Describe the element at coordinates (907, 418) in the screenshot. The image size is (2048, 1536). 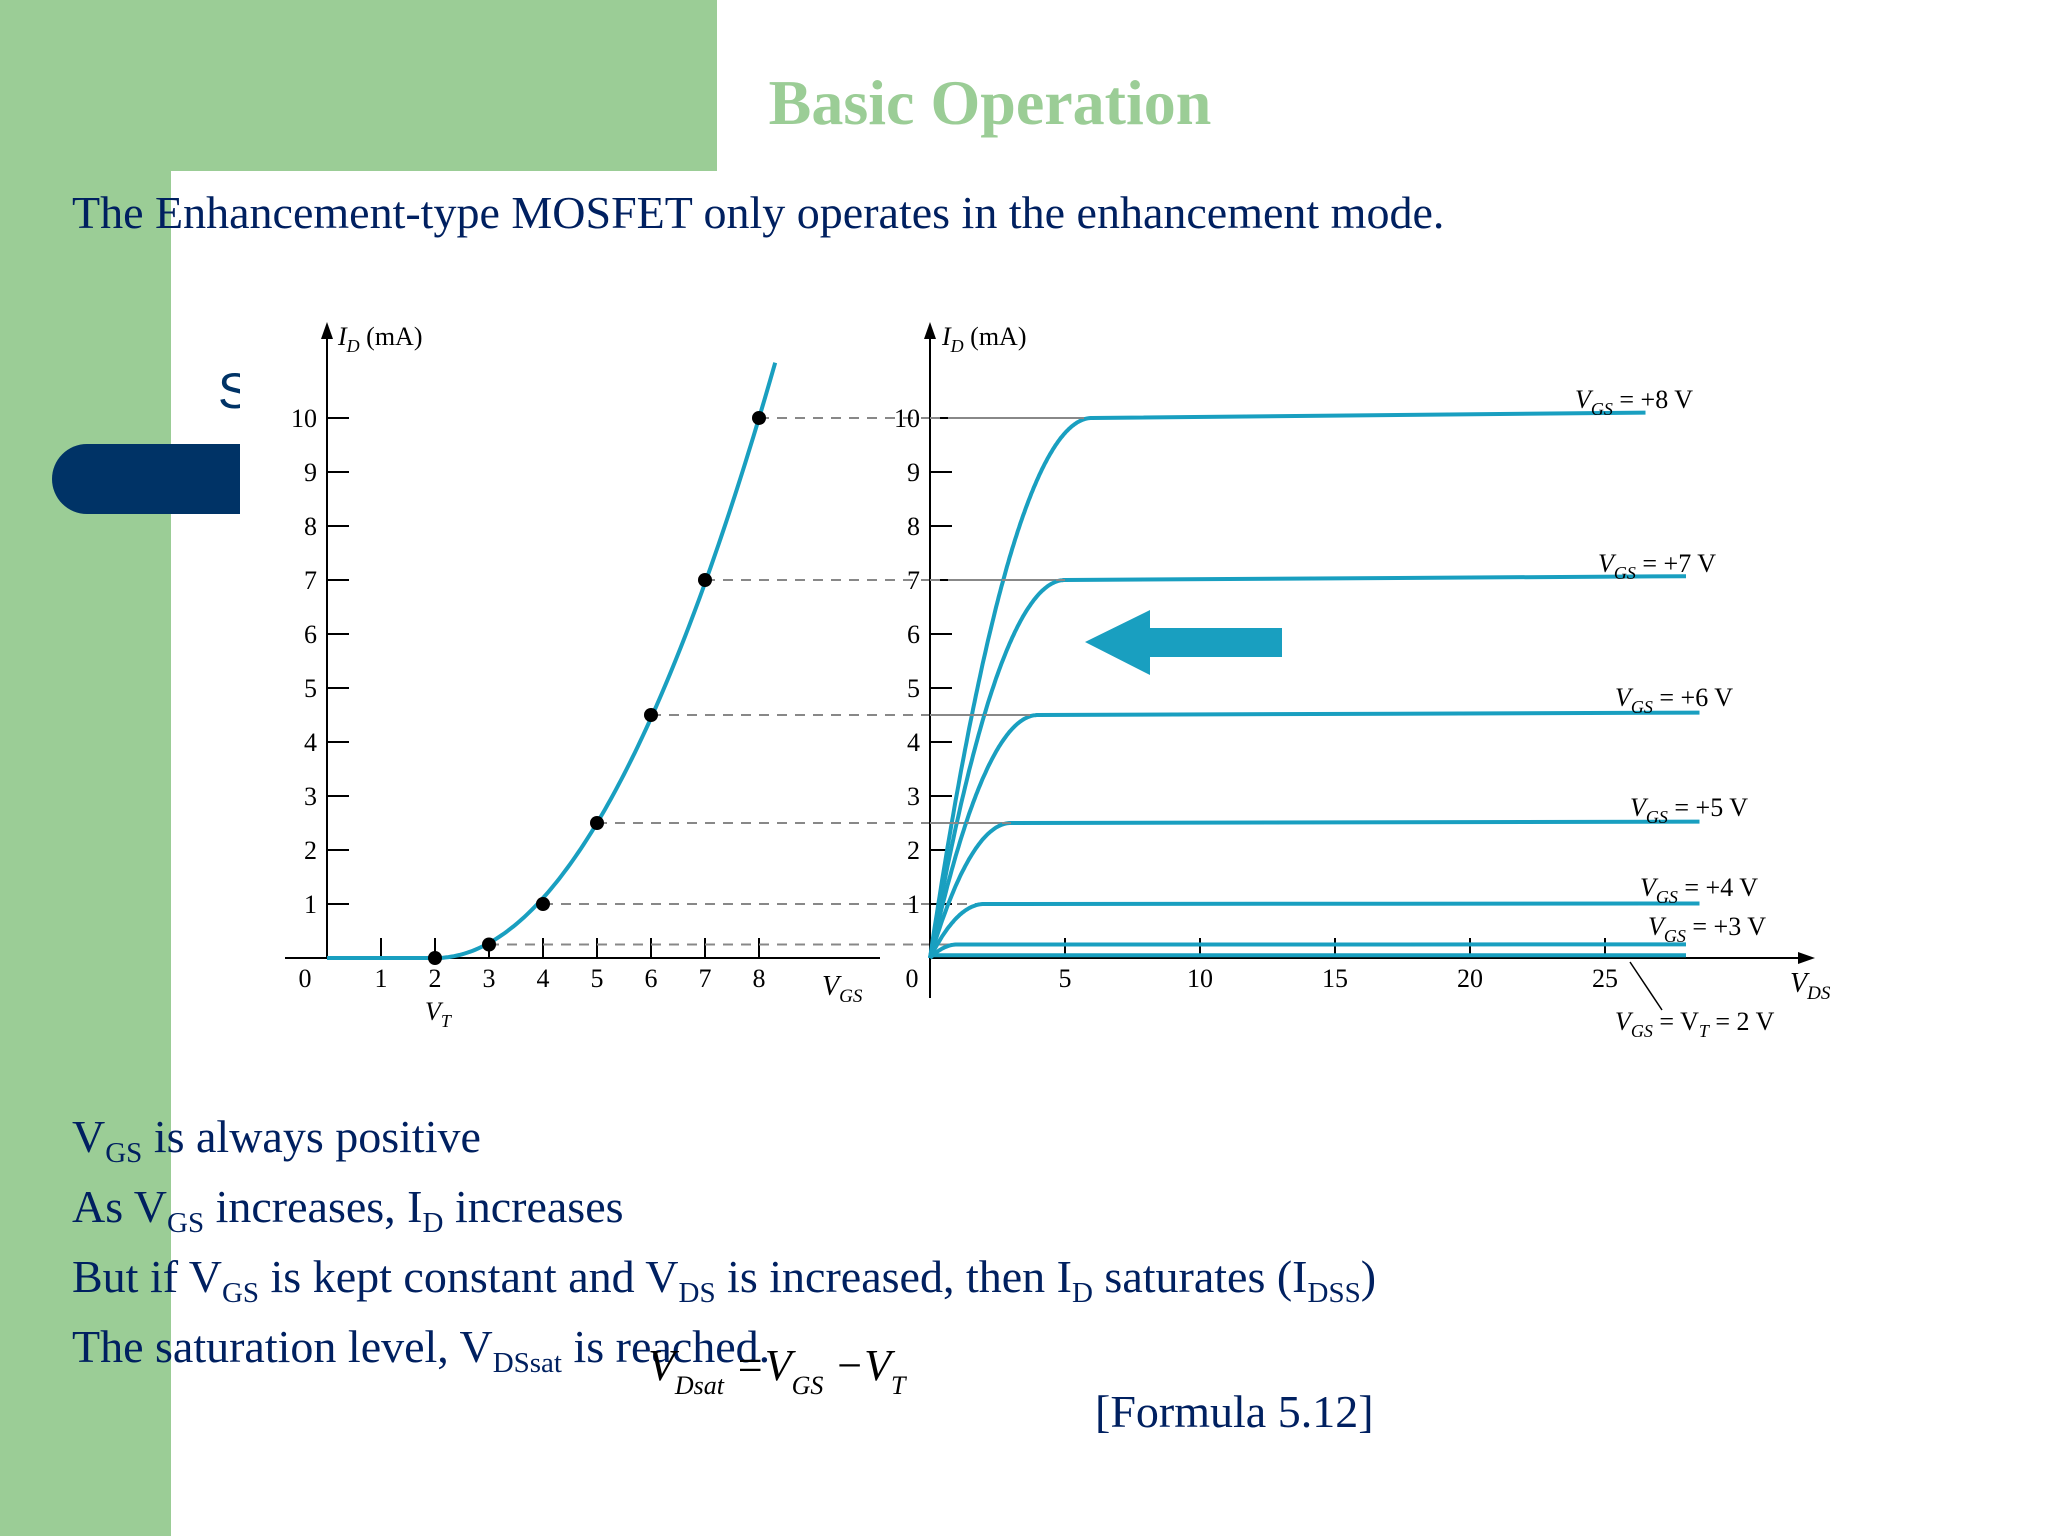
I see `drain-y-tick-label: 10` at that location.